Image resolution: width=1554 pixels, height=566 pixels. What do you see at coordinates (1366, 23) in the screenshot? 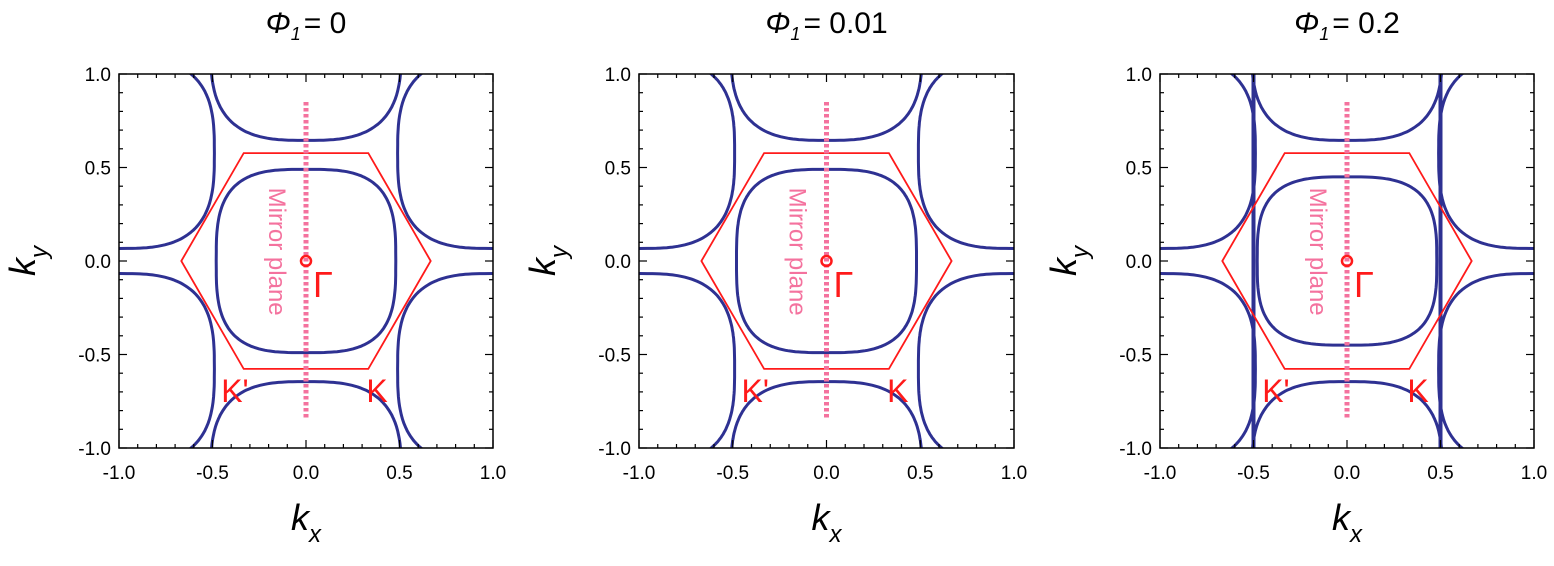
I see `title-value: = 0.2` at bounding box center [1366, 23].